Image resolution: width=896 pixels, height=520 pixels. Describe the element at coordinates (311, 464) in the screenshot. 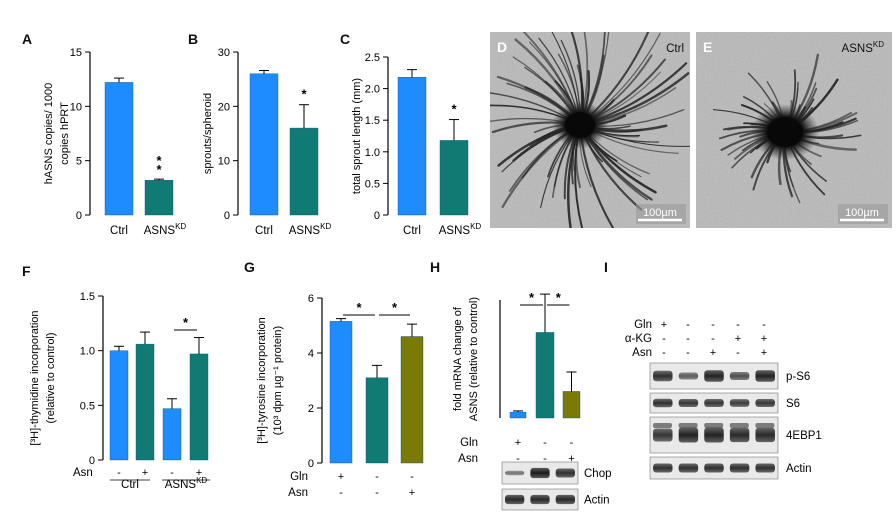

I see `y-tick-label-g: 0` at that location.